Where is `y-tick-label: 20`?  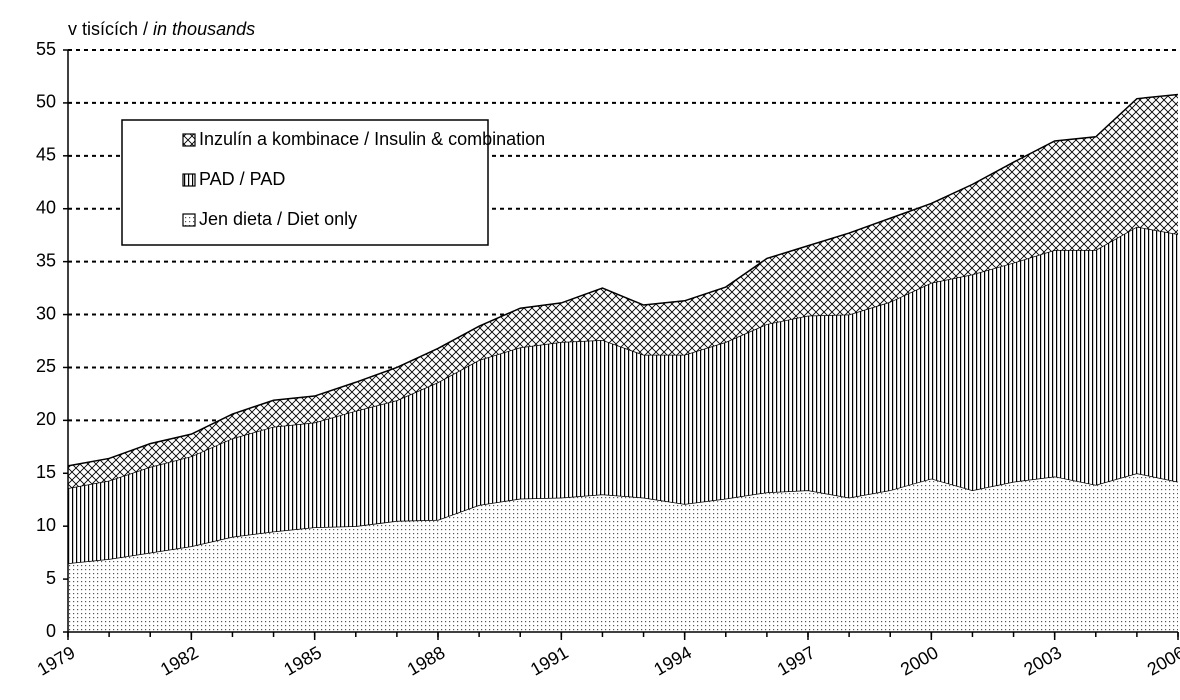
y-tick-label: 20 is located at coordinates (46, 419).